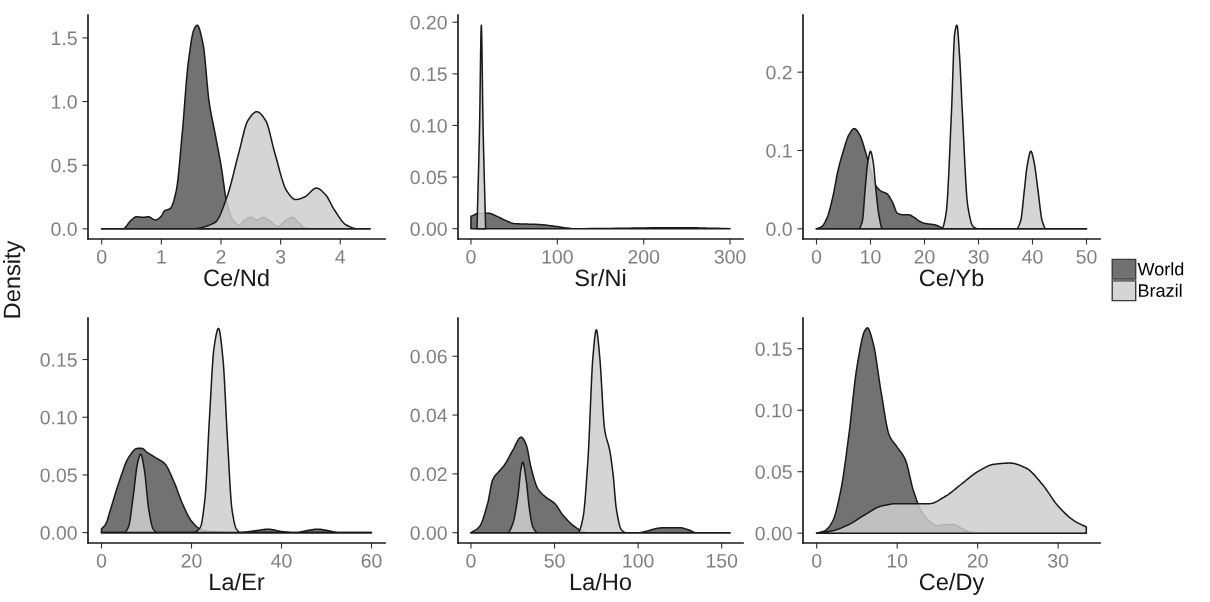  I want to click on x-axis-title: Ce/Nd, so click(236, 277).